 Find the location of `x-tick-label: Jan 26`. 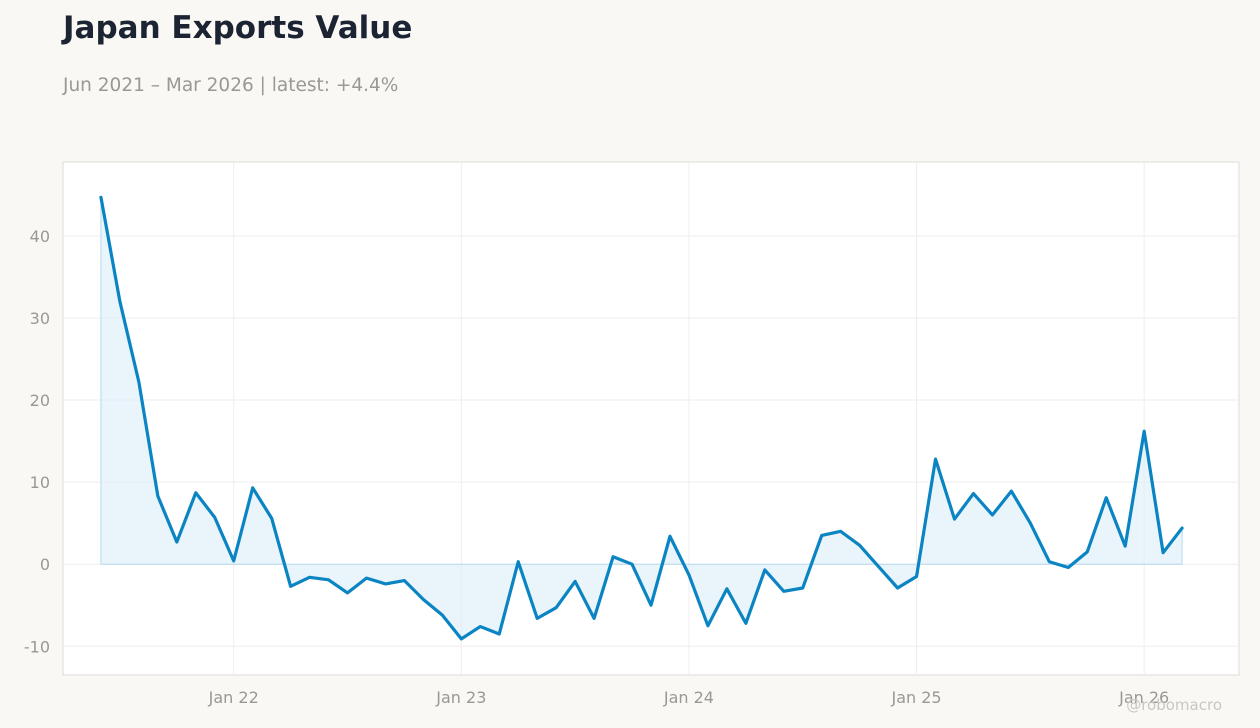

x-tick-label: Jan 26 is located at coordinates (1143, 697).